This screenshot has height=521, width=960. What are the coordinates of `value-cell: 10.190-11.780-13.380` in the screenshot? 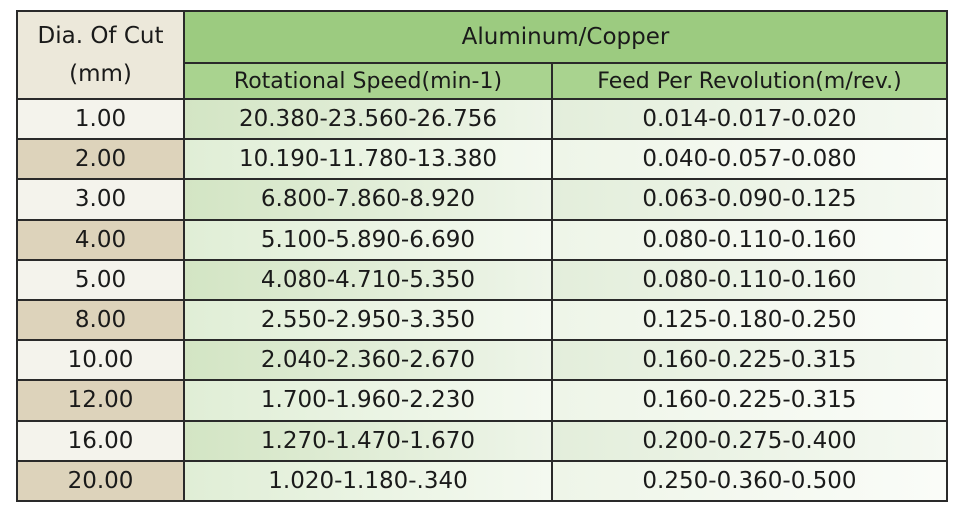 It's located at (368, 159).